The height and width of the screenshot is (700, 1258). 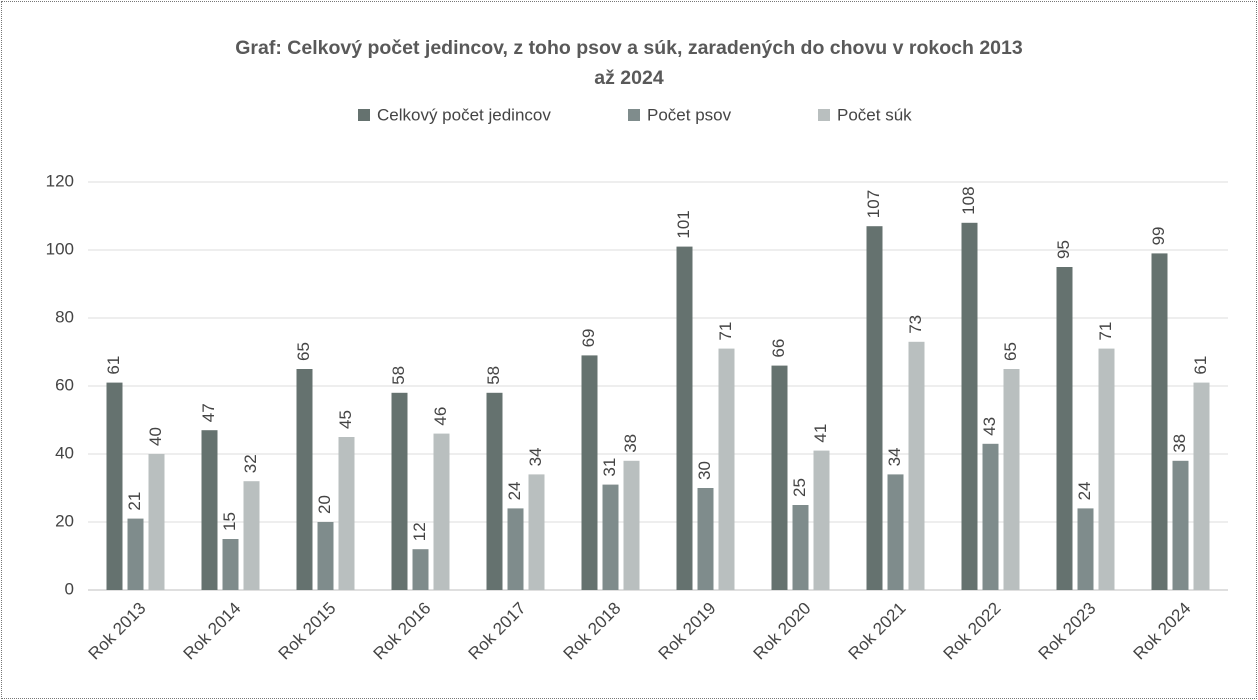 What do you see at coordinates (60, 248) in the screenshot?
I see `y-tick-label: 100` at bounding box center [60, 248].